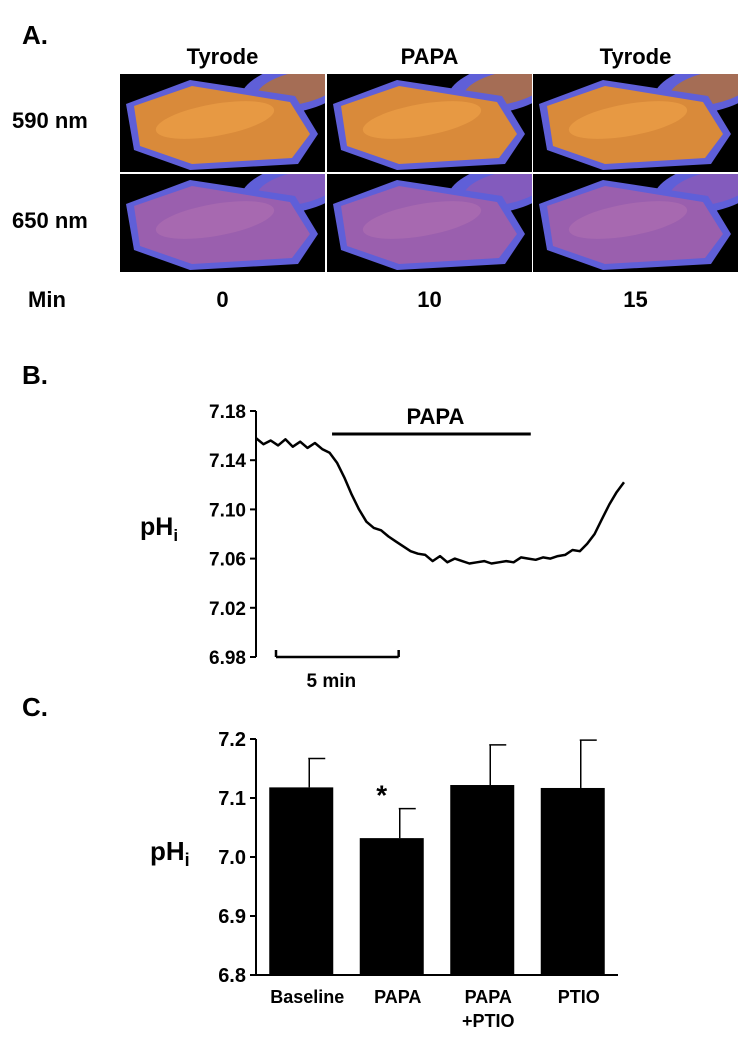 The width and height of the screenshot is (745, 1050). I want to click on panel-c-y-tick-label-0: 6.8, so click(232, 976).